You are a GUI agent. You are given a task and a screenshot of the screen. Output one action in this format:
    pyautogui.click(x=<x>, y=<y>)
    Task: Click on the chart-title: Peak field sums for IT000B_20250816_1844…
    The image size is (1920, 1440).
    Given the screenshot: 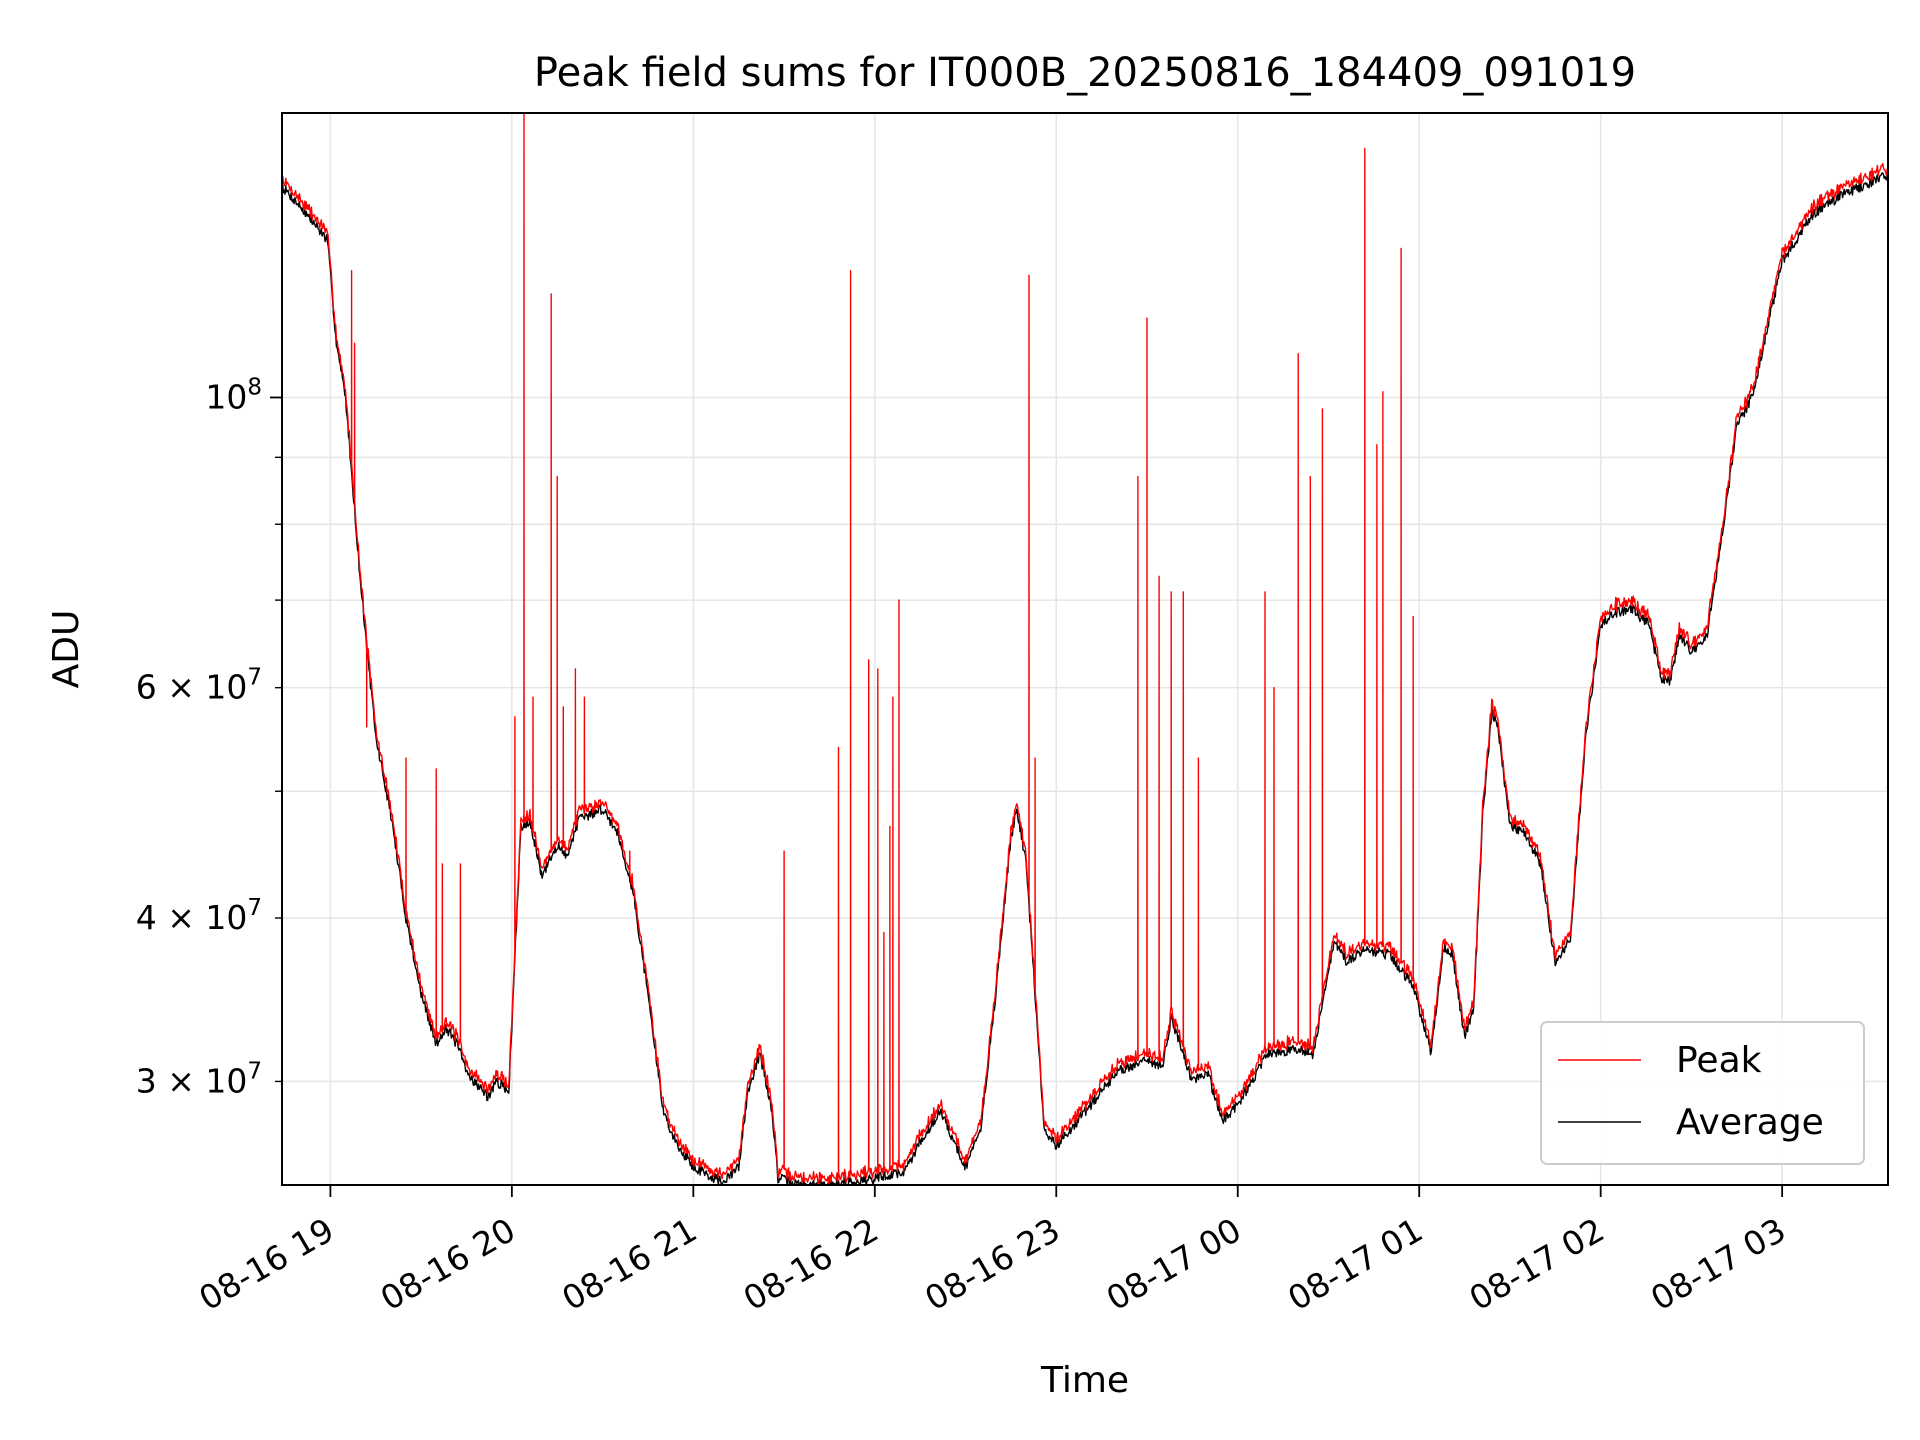 What is the action you would take?
    pyautogui.click(x=1085, y=73)
    